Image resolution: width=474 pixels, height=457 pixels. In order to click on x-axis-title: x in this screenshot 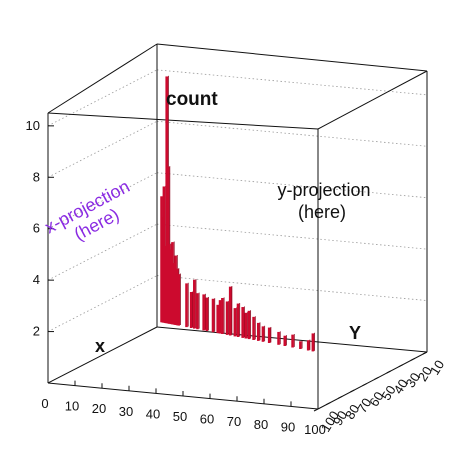, I will do `click(100, 346)`.